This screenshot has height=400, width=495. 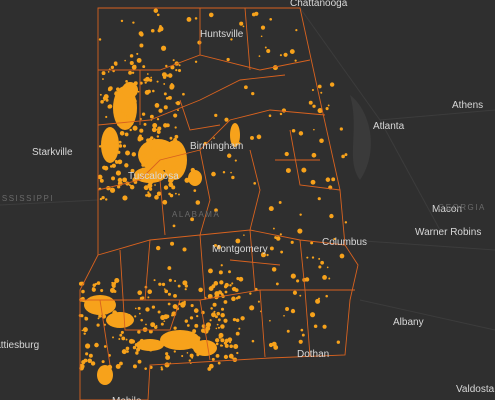 I want to click on region-label: MISSISSIPPI, so click(x=27, y=198).